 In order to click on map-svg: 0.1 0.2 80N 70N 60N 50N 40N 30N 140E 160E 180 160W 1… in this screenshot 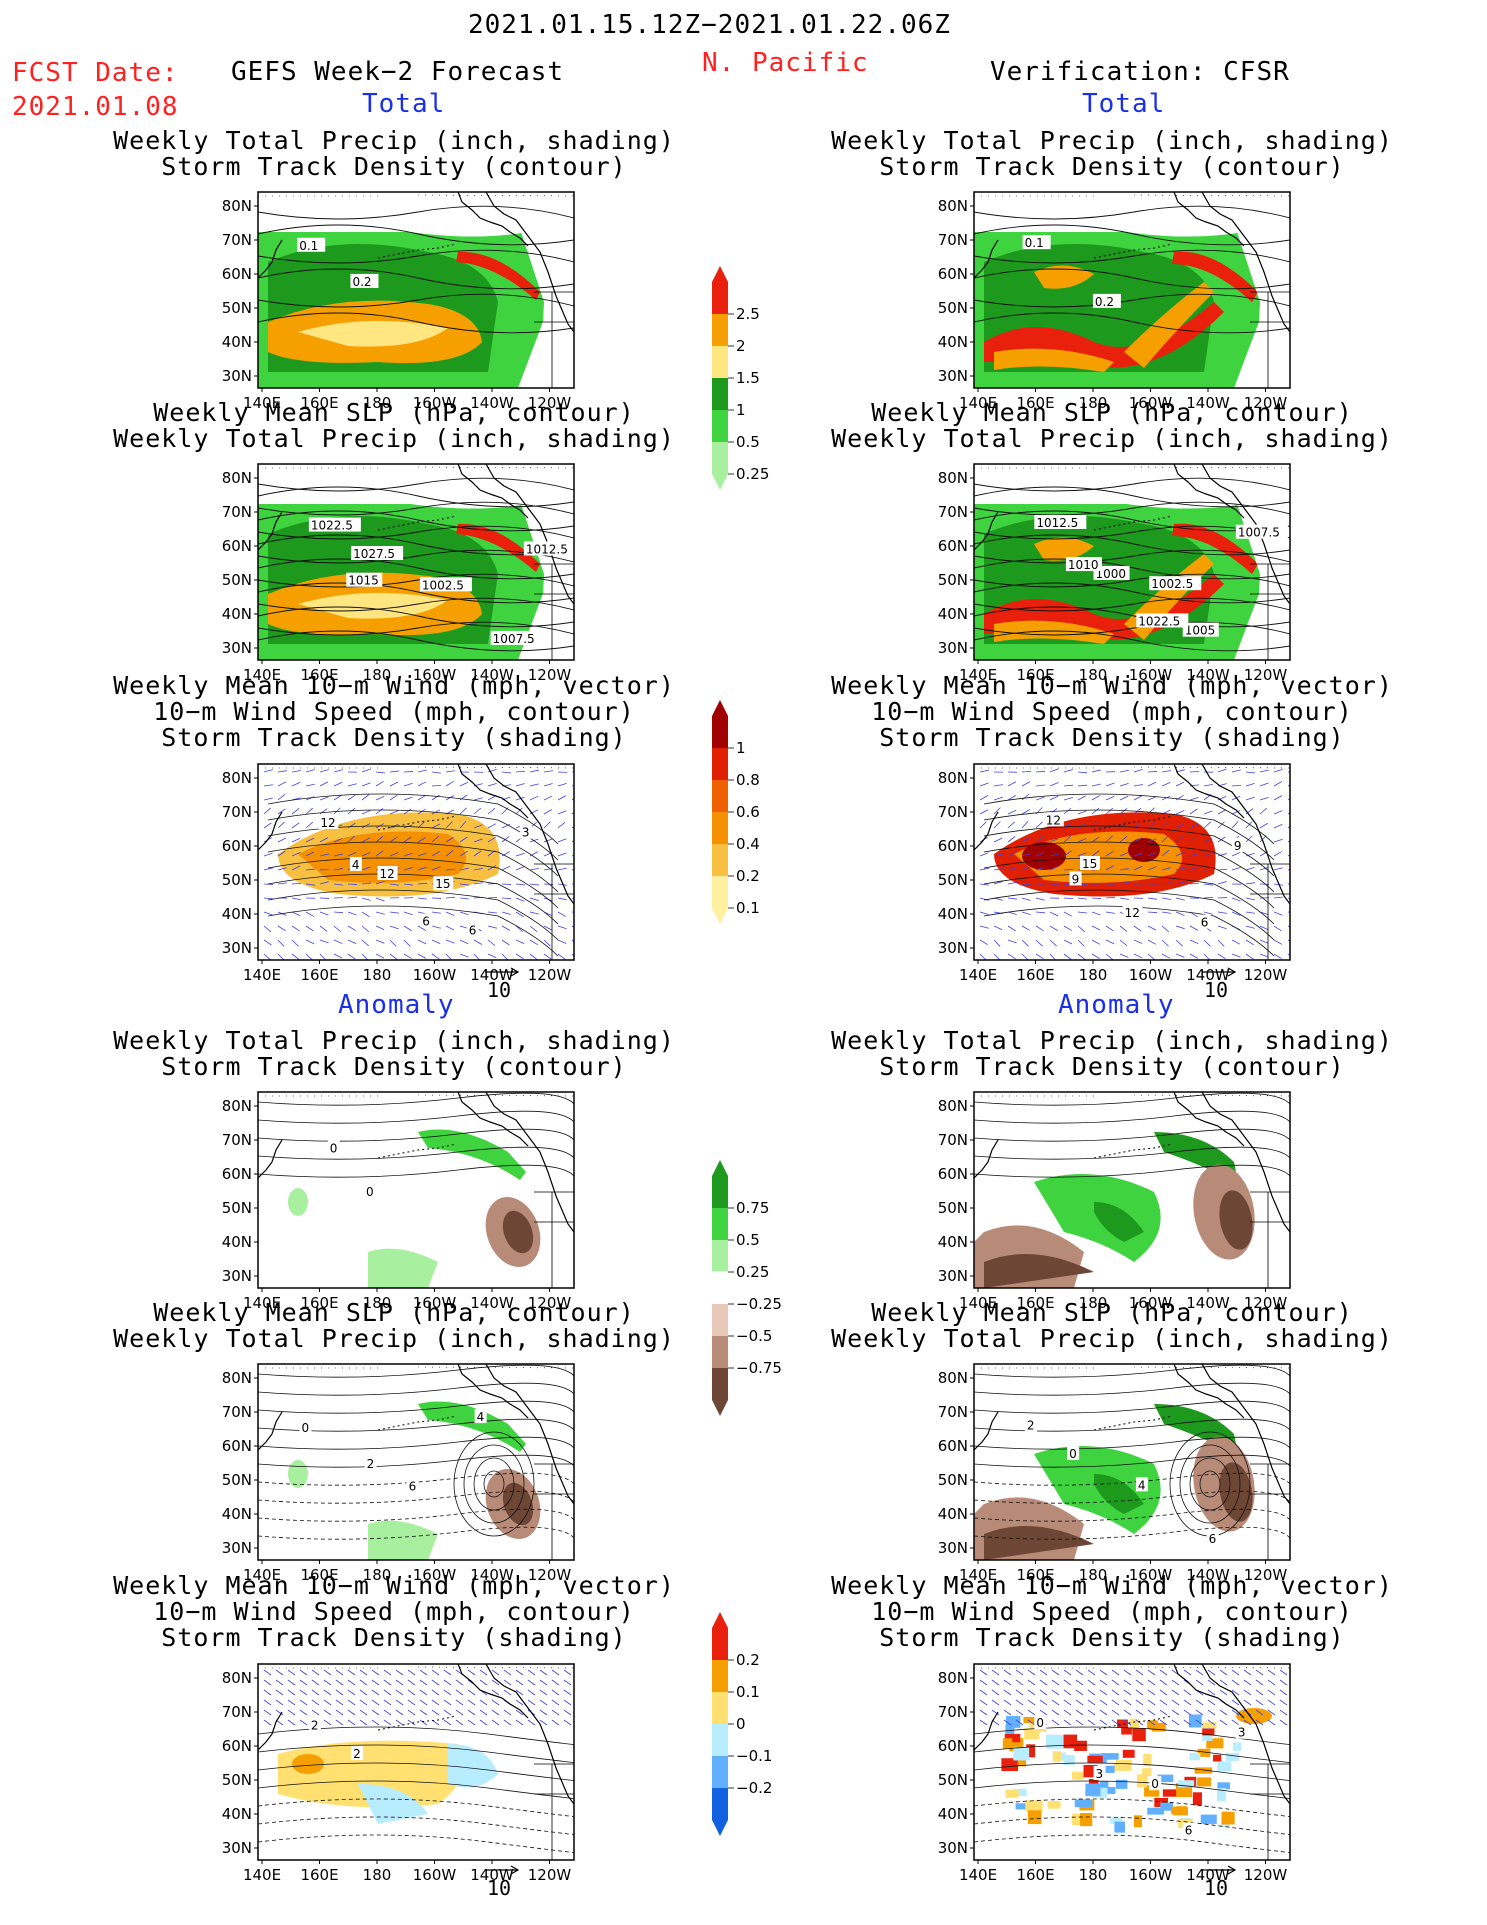, I will do `click(398, 301)`.